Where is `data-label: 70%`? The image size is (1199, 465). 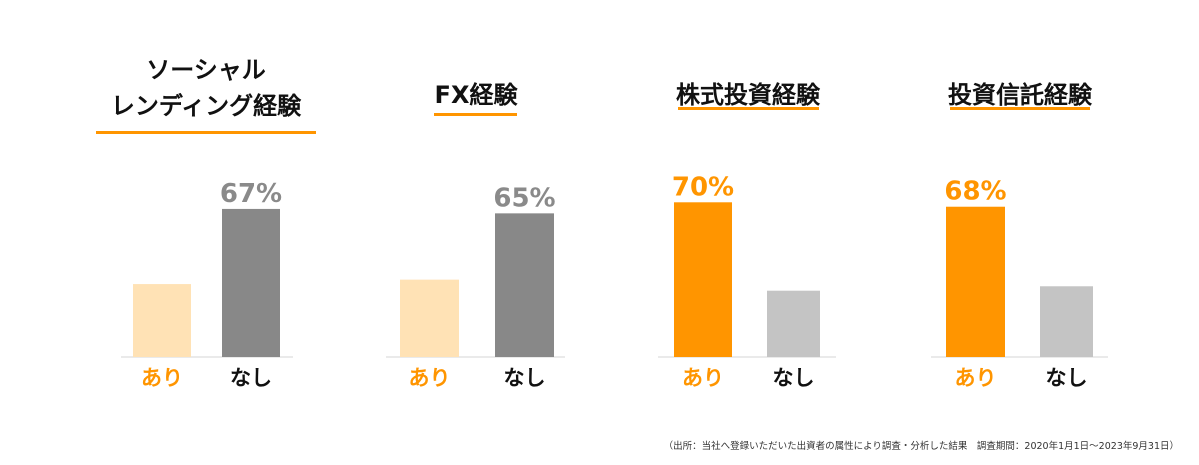
data-label: 70% is located at coordinates (703, 187).